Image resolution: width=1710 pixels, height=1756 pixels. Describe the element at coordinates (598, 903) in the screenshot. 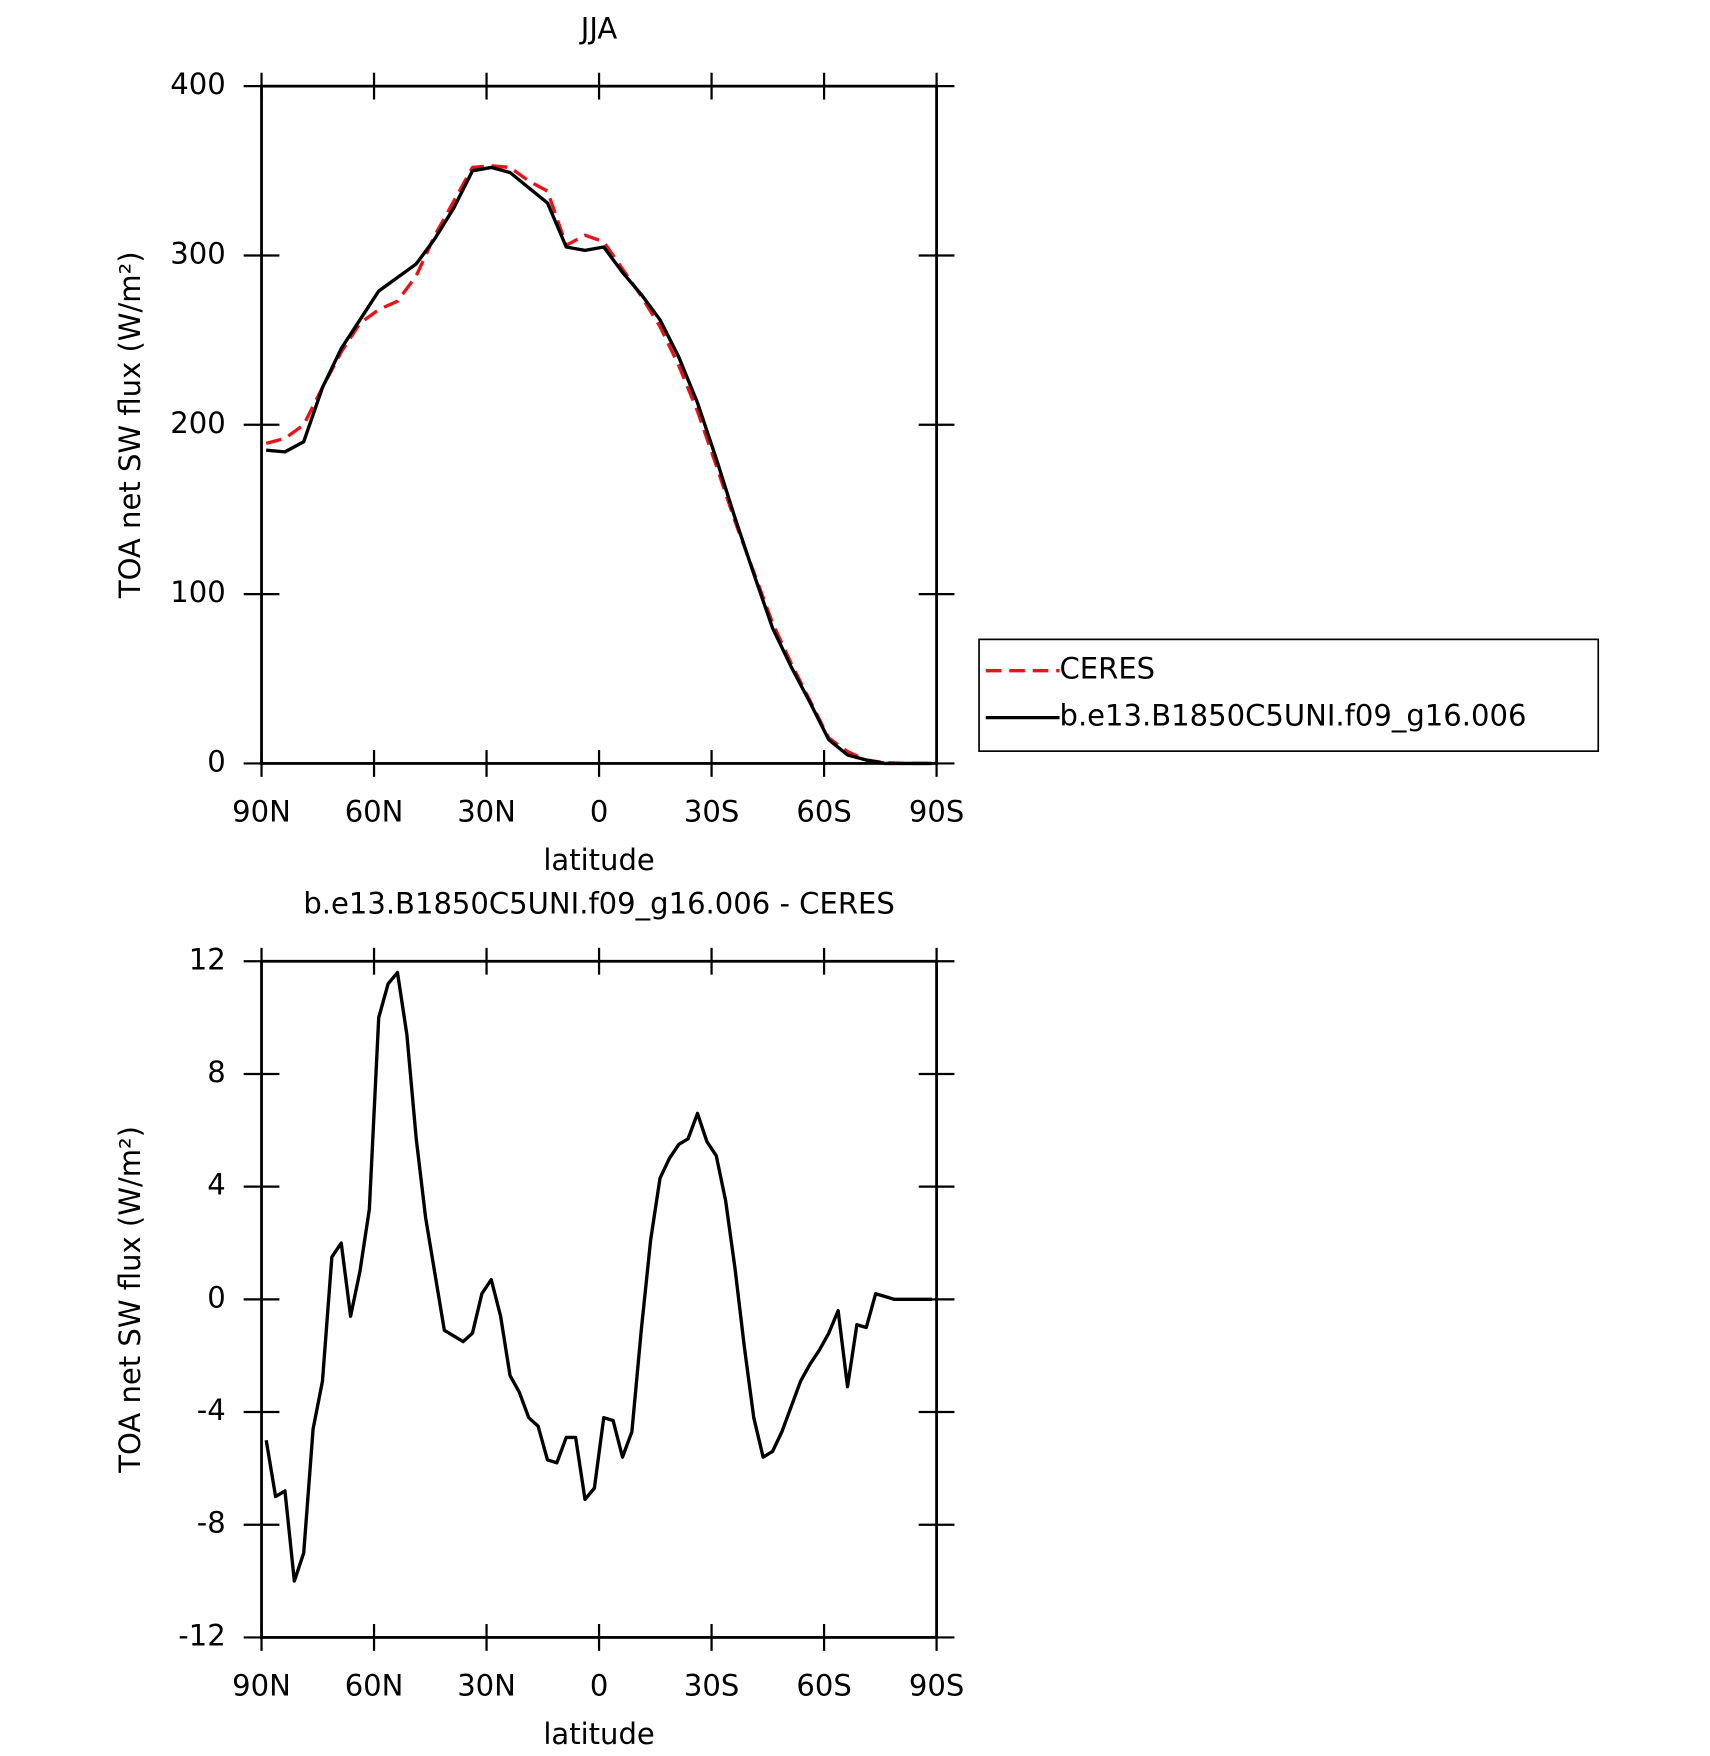

I see `chart-title: b.e13.B1850C5UNI.f09_g16.006 - CERES` at that location.